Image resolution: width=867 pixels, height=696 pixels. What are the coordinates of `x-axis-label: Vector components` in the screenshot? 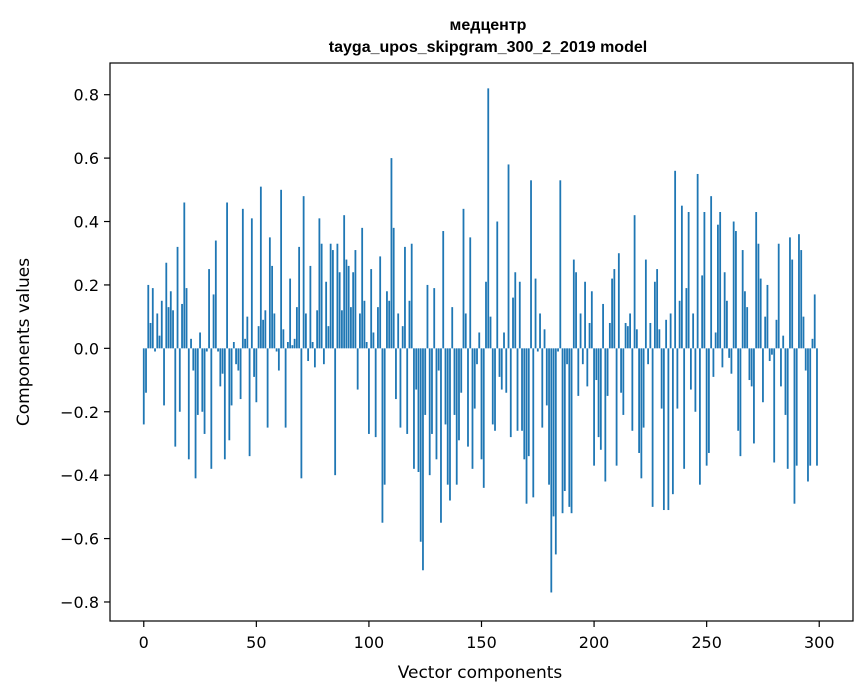 It's located at (480, 673).